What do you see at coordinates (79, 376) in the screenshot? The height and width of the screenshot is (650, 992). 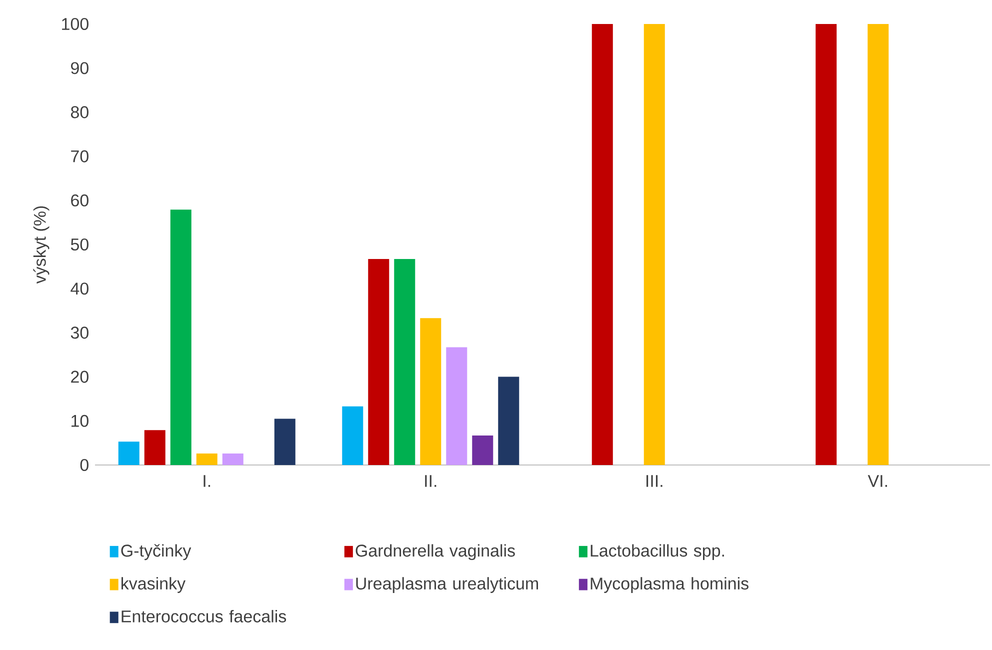 I see `y-tick-label: 20` at bounding box center [79, 376].